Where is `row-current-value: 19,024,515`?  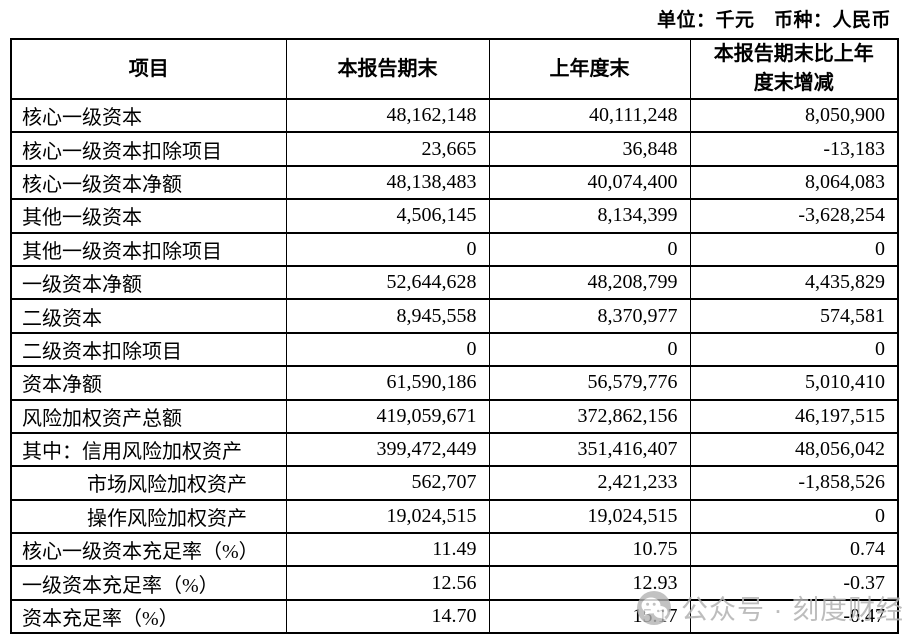
row-current-value: 19,024,515 is located at coordinates (387, 516).